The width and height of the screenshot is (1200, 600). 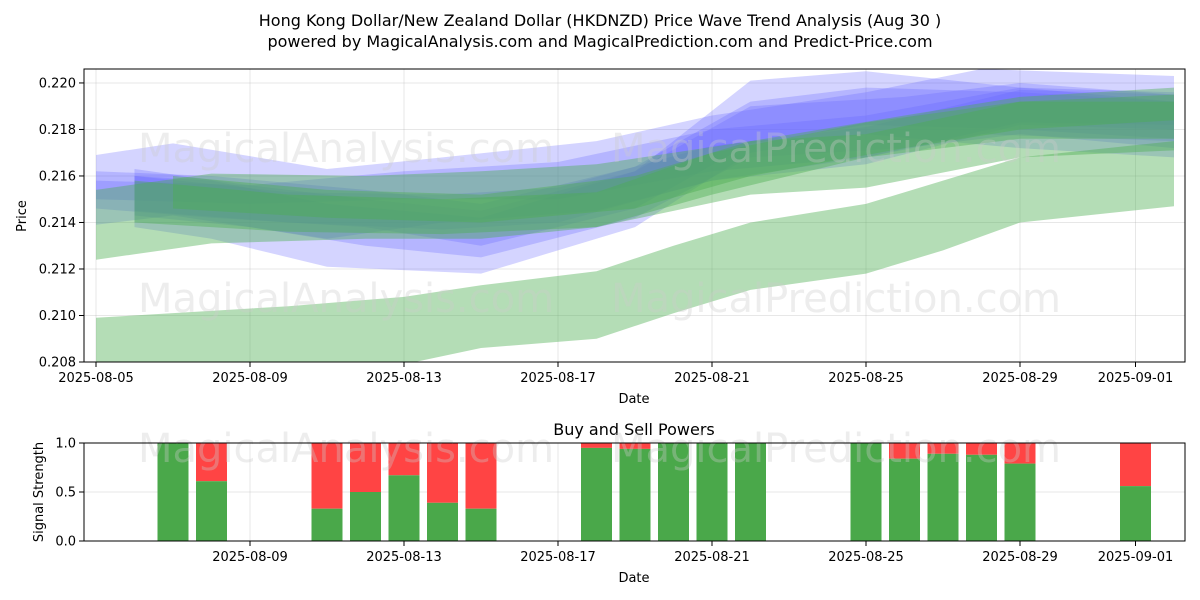 I want to click on main-x-axis-label: Date, so click(x=633, y=399).